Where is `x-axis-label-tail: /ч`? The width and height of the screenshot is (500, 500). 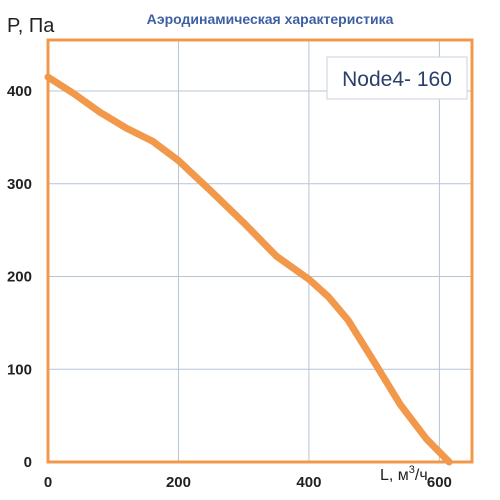 x-axis-label-tail: /ч is located at coordinates (421, 475).